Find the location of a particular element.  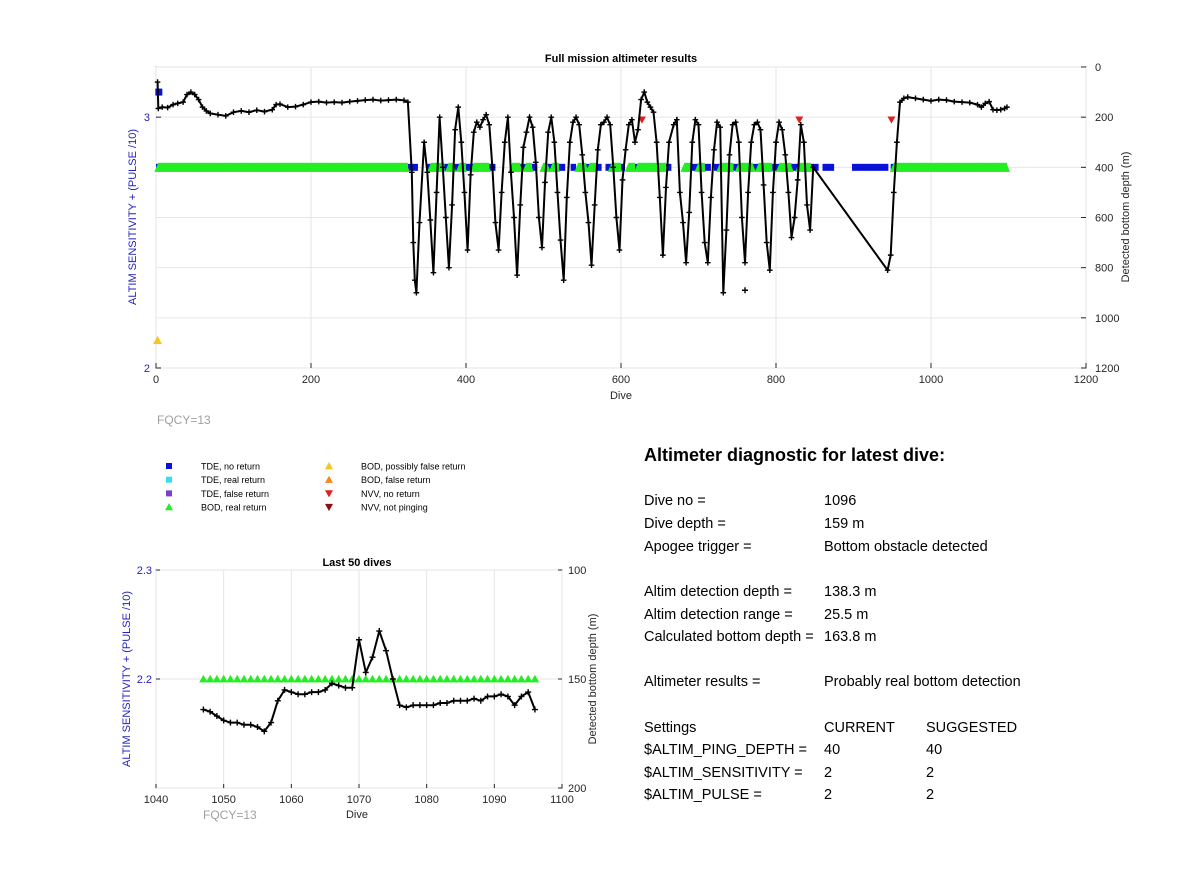

small-x-axis-label: Dive is located at coordinates (357, 815).